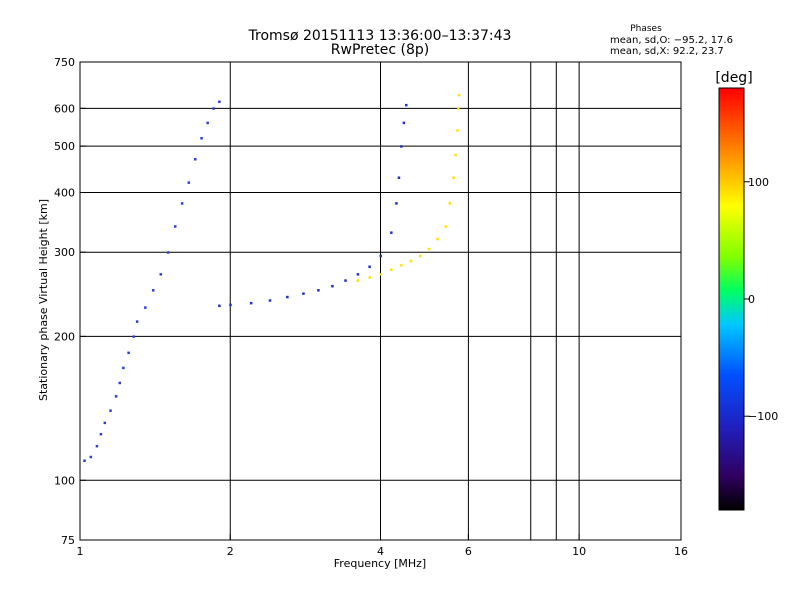  Describe the element at coordinates (64, 192) in the screenshot. I see `y-tick-label: 400` at that location.